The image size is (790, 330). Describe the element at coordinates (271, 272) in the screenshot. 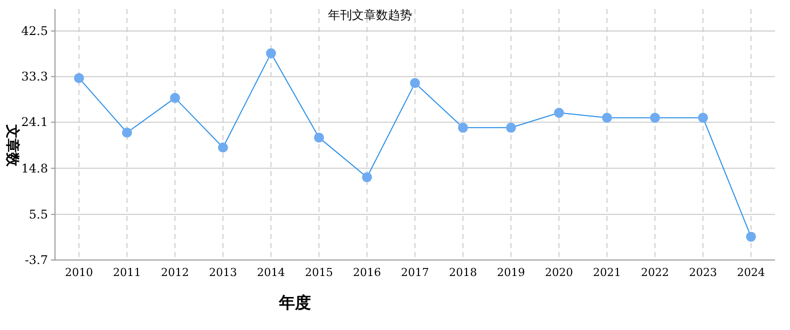

I see `x-tick-label: 2014` at that location.